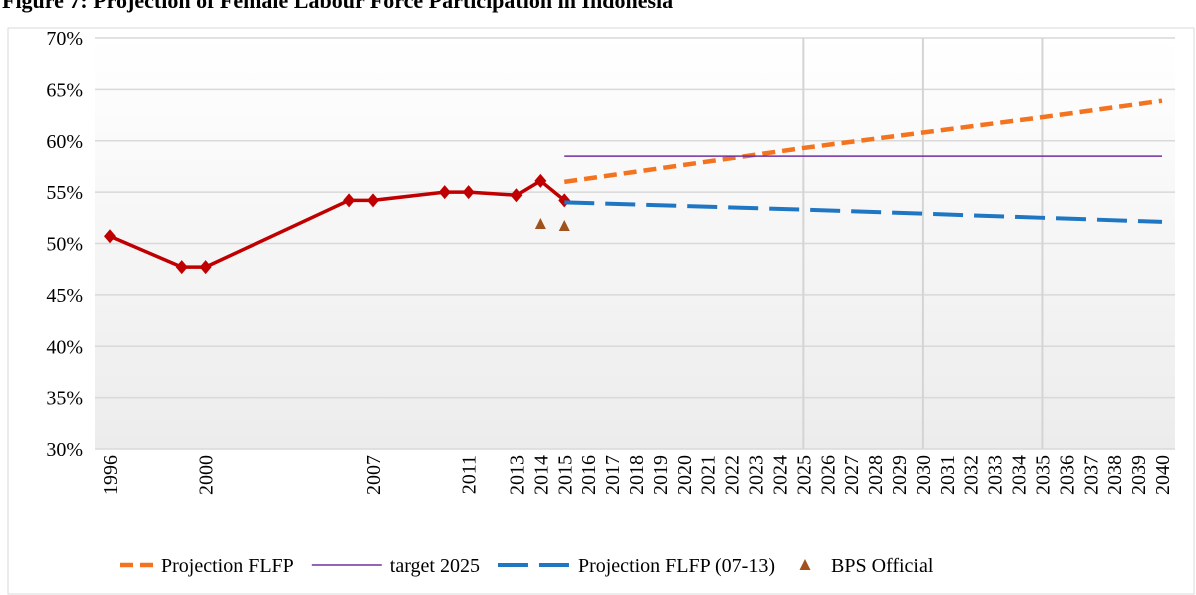 The height and width of the screenshot is (595, 1196). What do you see at coordinates (924, 475) in the screenshot?
I see `x-tick-label: 2030` at bounding box center [924, 475].